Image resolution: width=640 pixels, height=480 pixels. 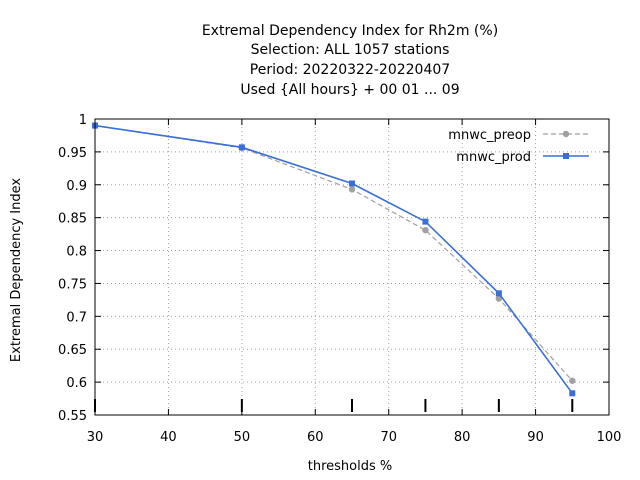 I want to click on x-tick-label: 70, so click(x=388, y=437).